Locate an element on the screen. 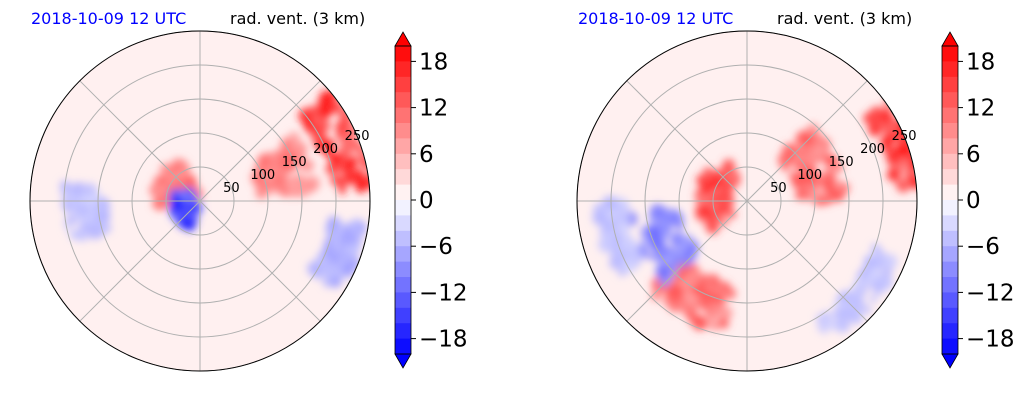 The width and height of the screenshot is (1028, 401). chart-title-time: 2018-10-09 12 UTC is located at coordinates (656, 18).